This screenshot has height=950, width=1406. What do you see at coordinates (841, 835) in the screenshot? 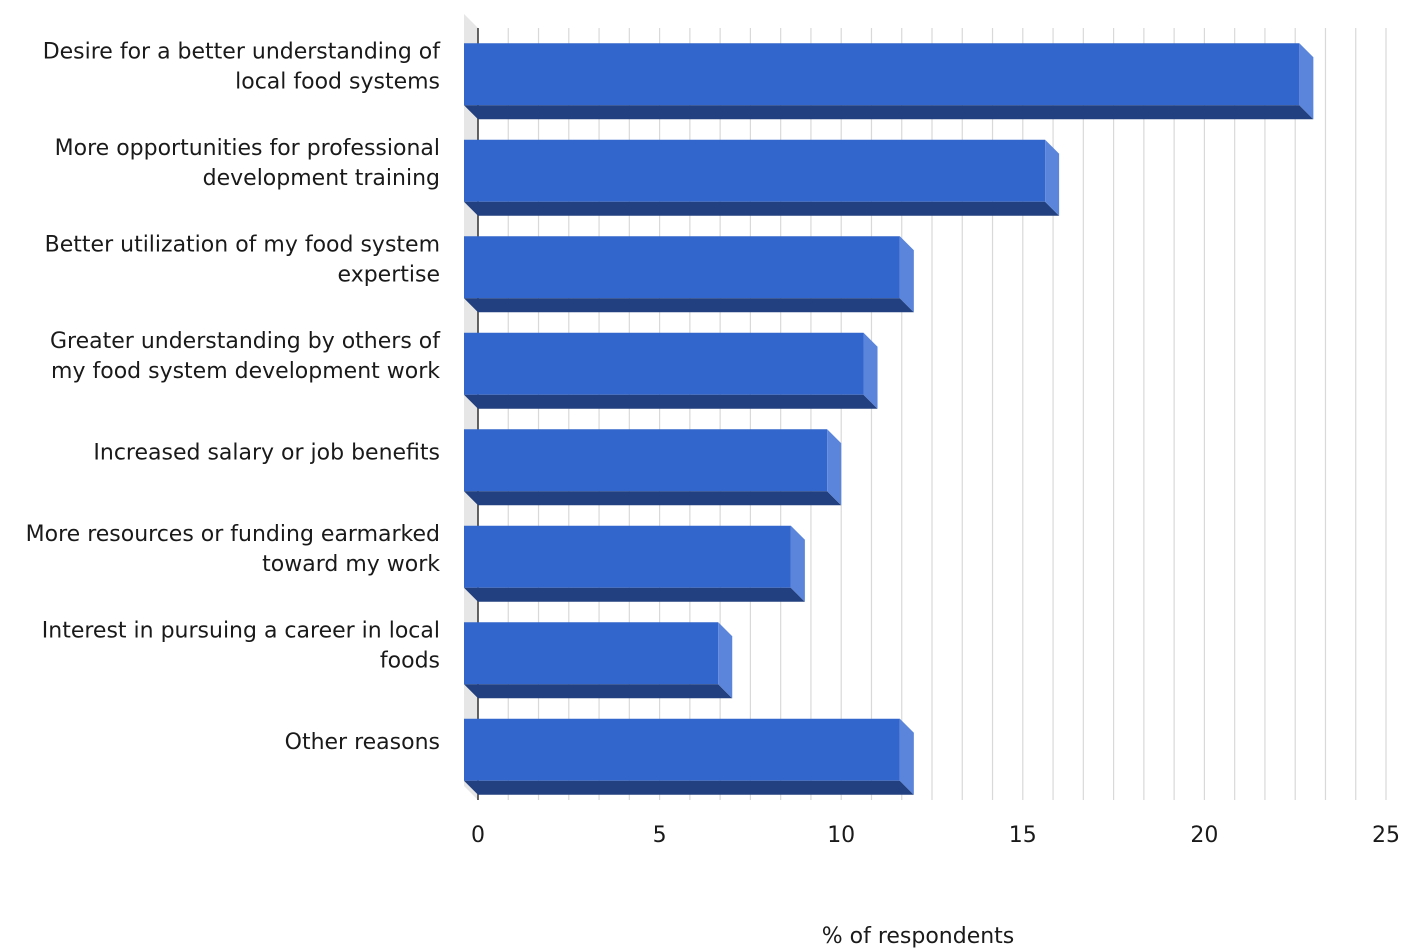
I see `x-tick-label: 10` at bounding box center [841, 835].